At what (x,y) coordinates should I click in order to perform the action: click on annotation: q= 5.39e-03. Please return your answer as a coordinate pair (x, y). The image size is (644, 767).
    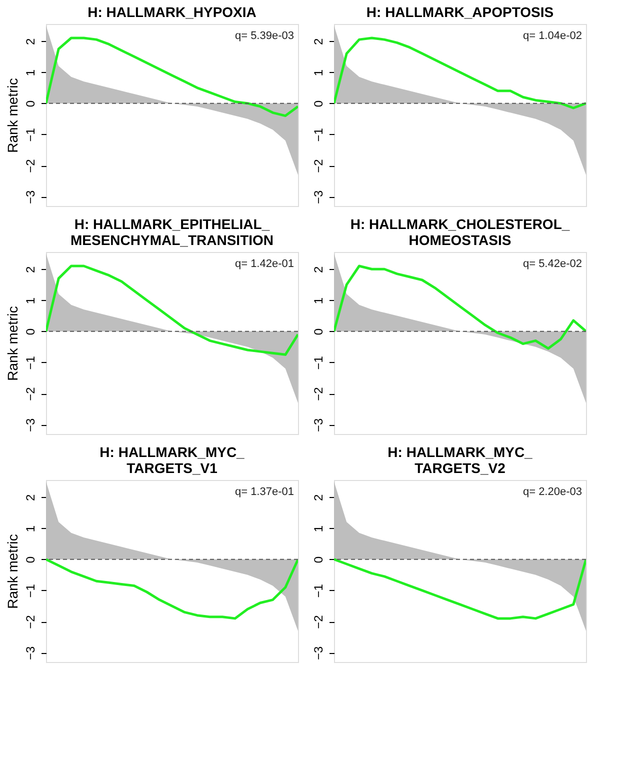
    Looking at the image, I should click on (264, 36).